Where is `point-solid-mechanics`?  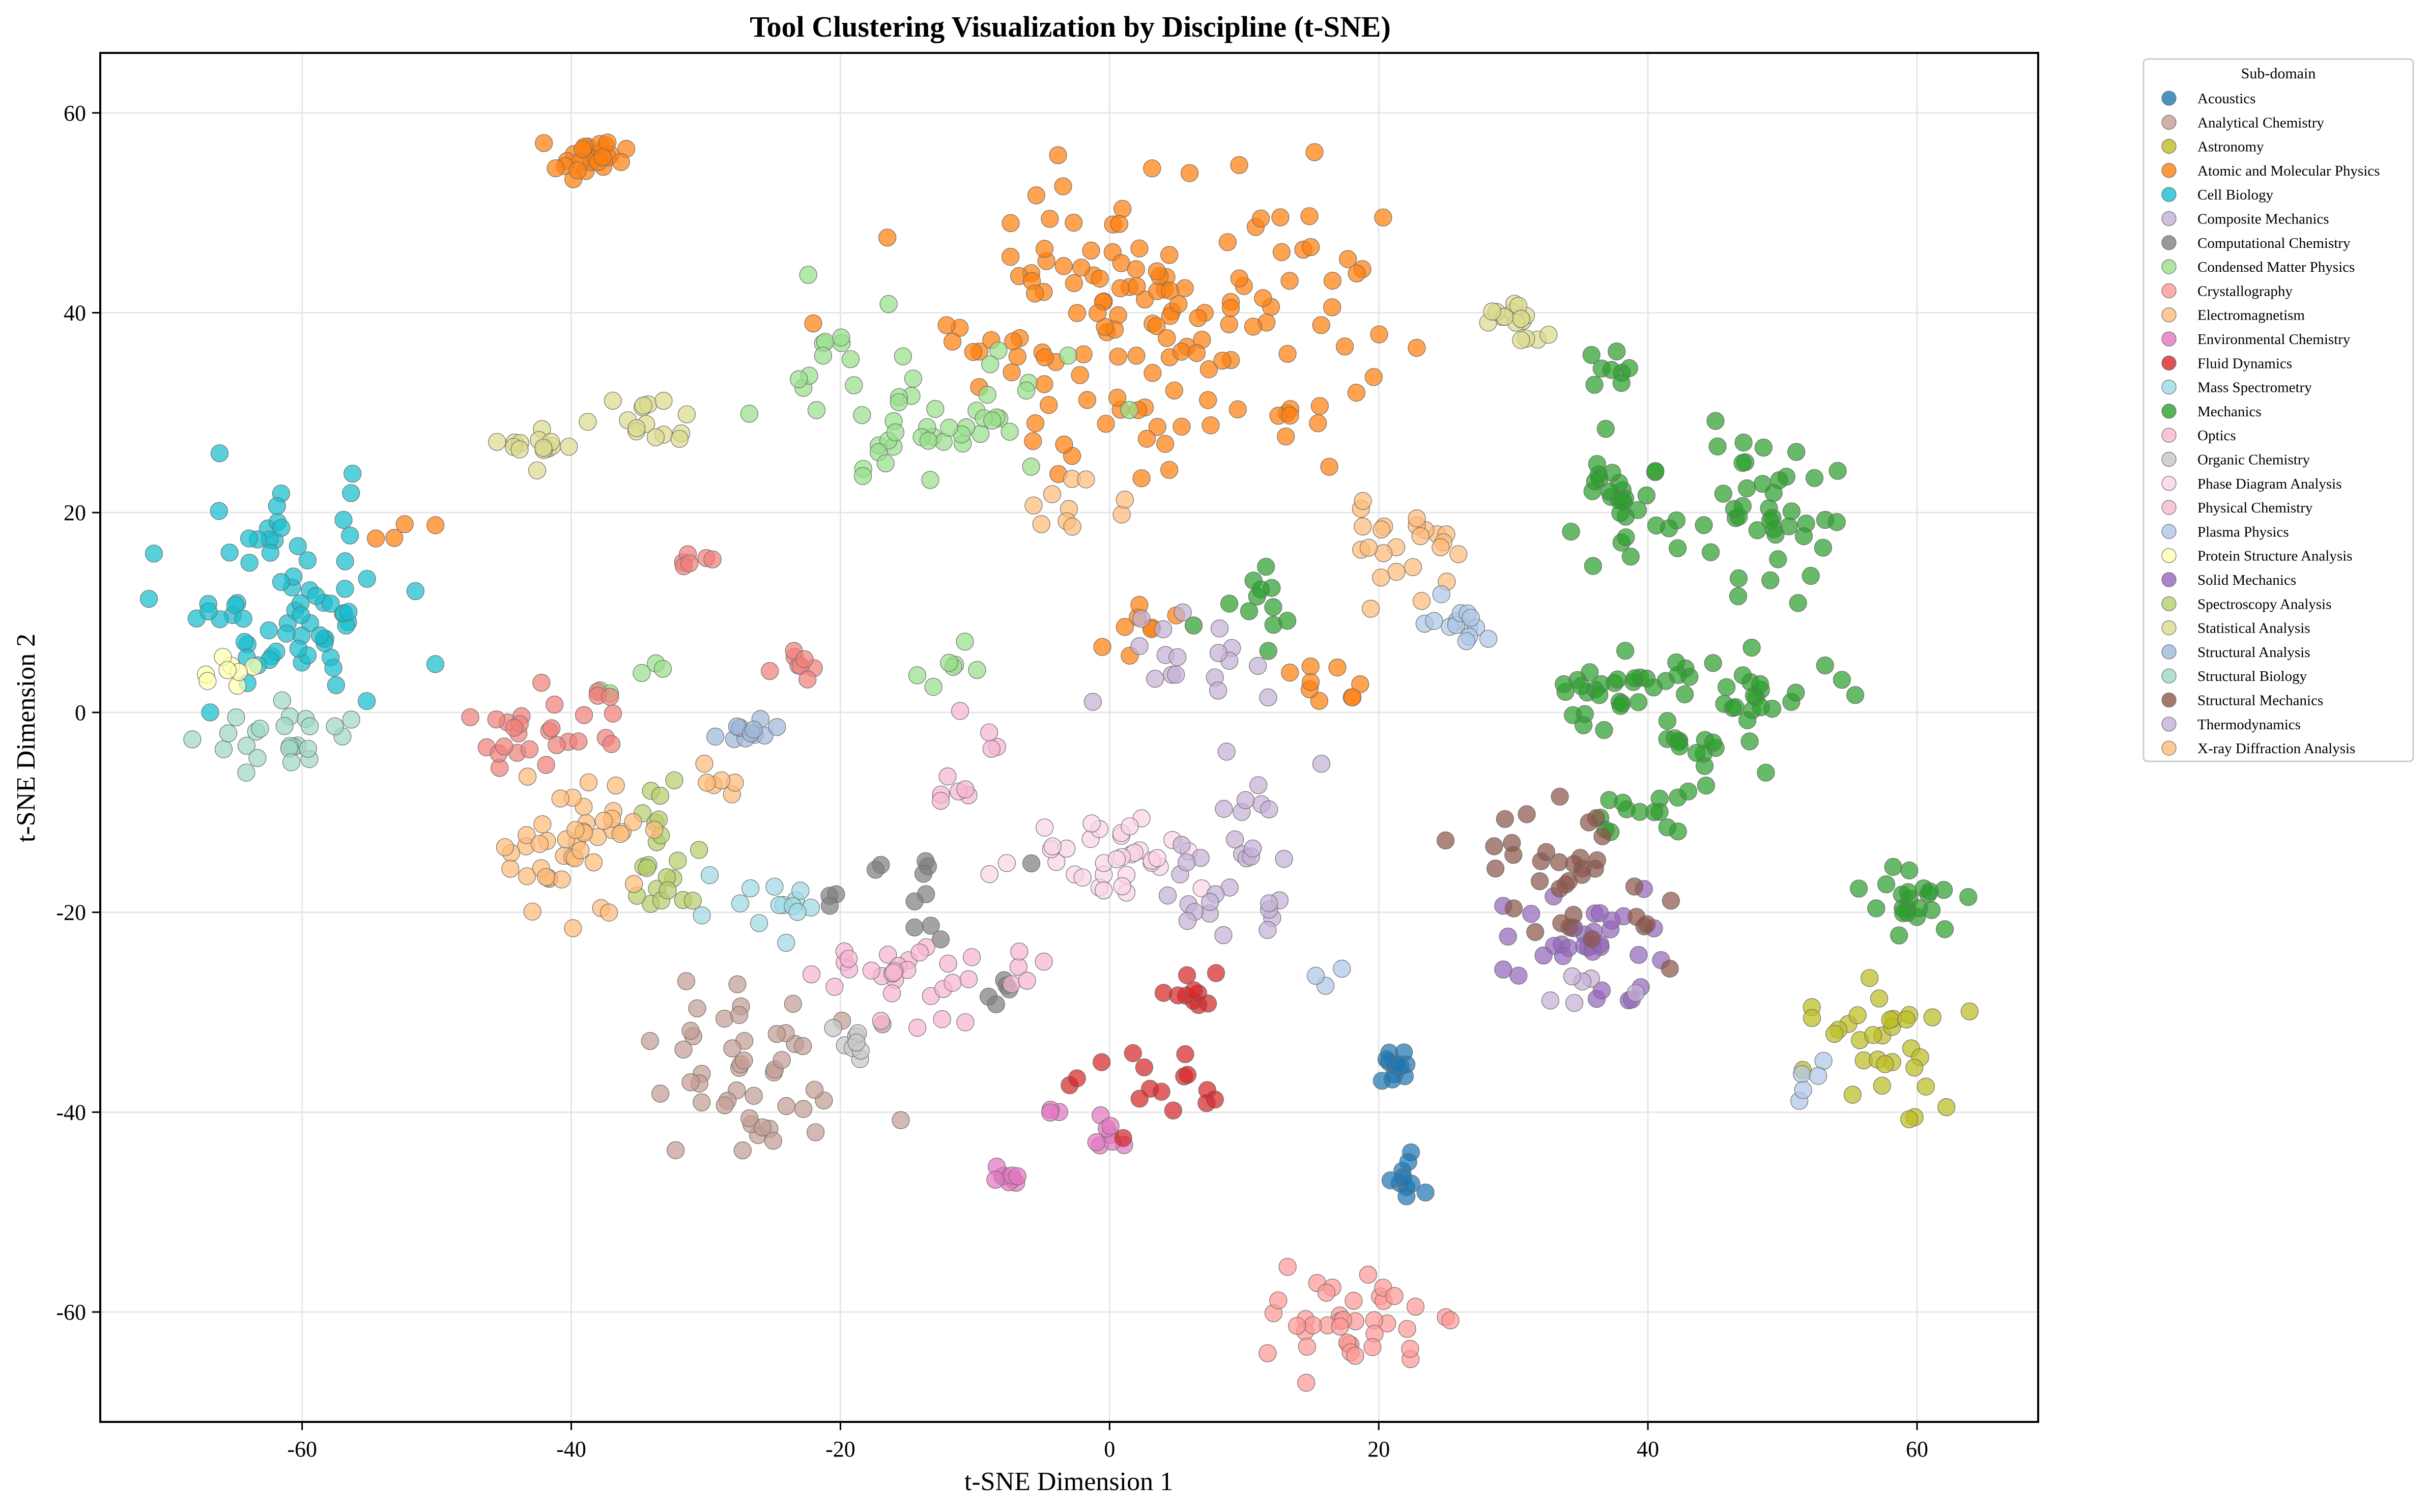
point-solid-mechanics is located at coordinates (1544, 956).